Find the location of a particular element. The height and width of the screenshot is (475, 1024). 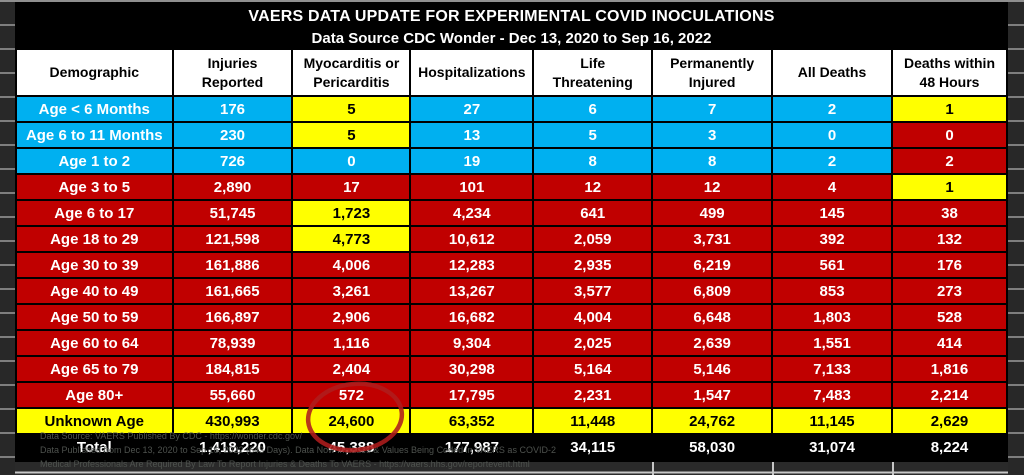

column-header: Permanently Injured is located at coordinates (712, 72).